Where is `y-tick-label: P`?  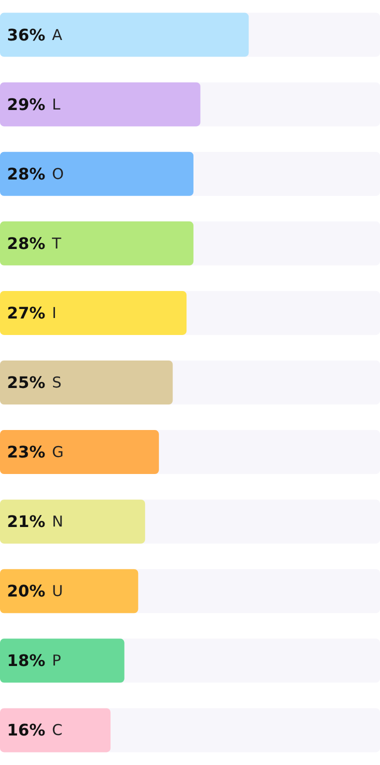 y-tick-label: P is located at coordinates (57, 661).